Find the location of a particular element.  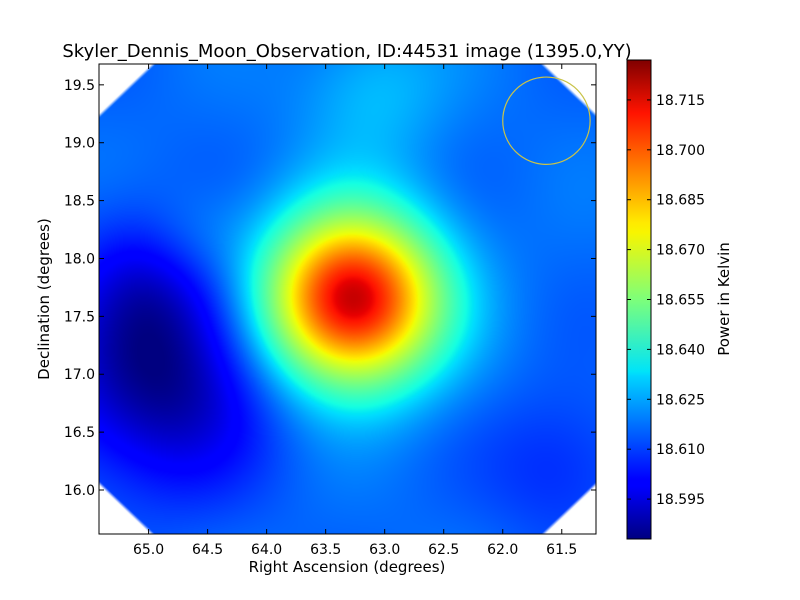

x-tick-label: 64.5 is located at coordinates (207, 550).